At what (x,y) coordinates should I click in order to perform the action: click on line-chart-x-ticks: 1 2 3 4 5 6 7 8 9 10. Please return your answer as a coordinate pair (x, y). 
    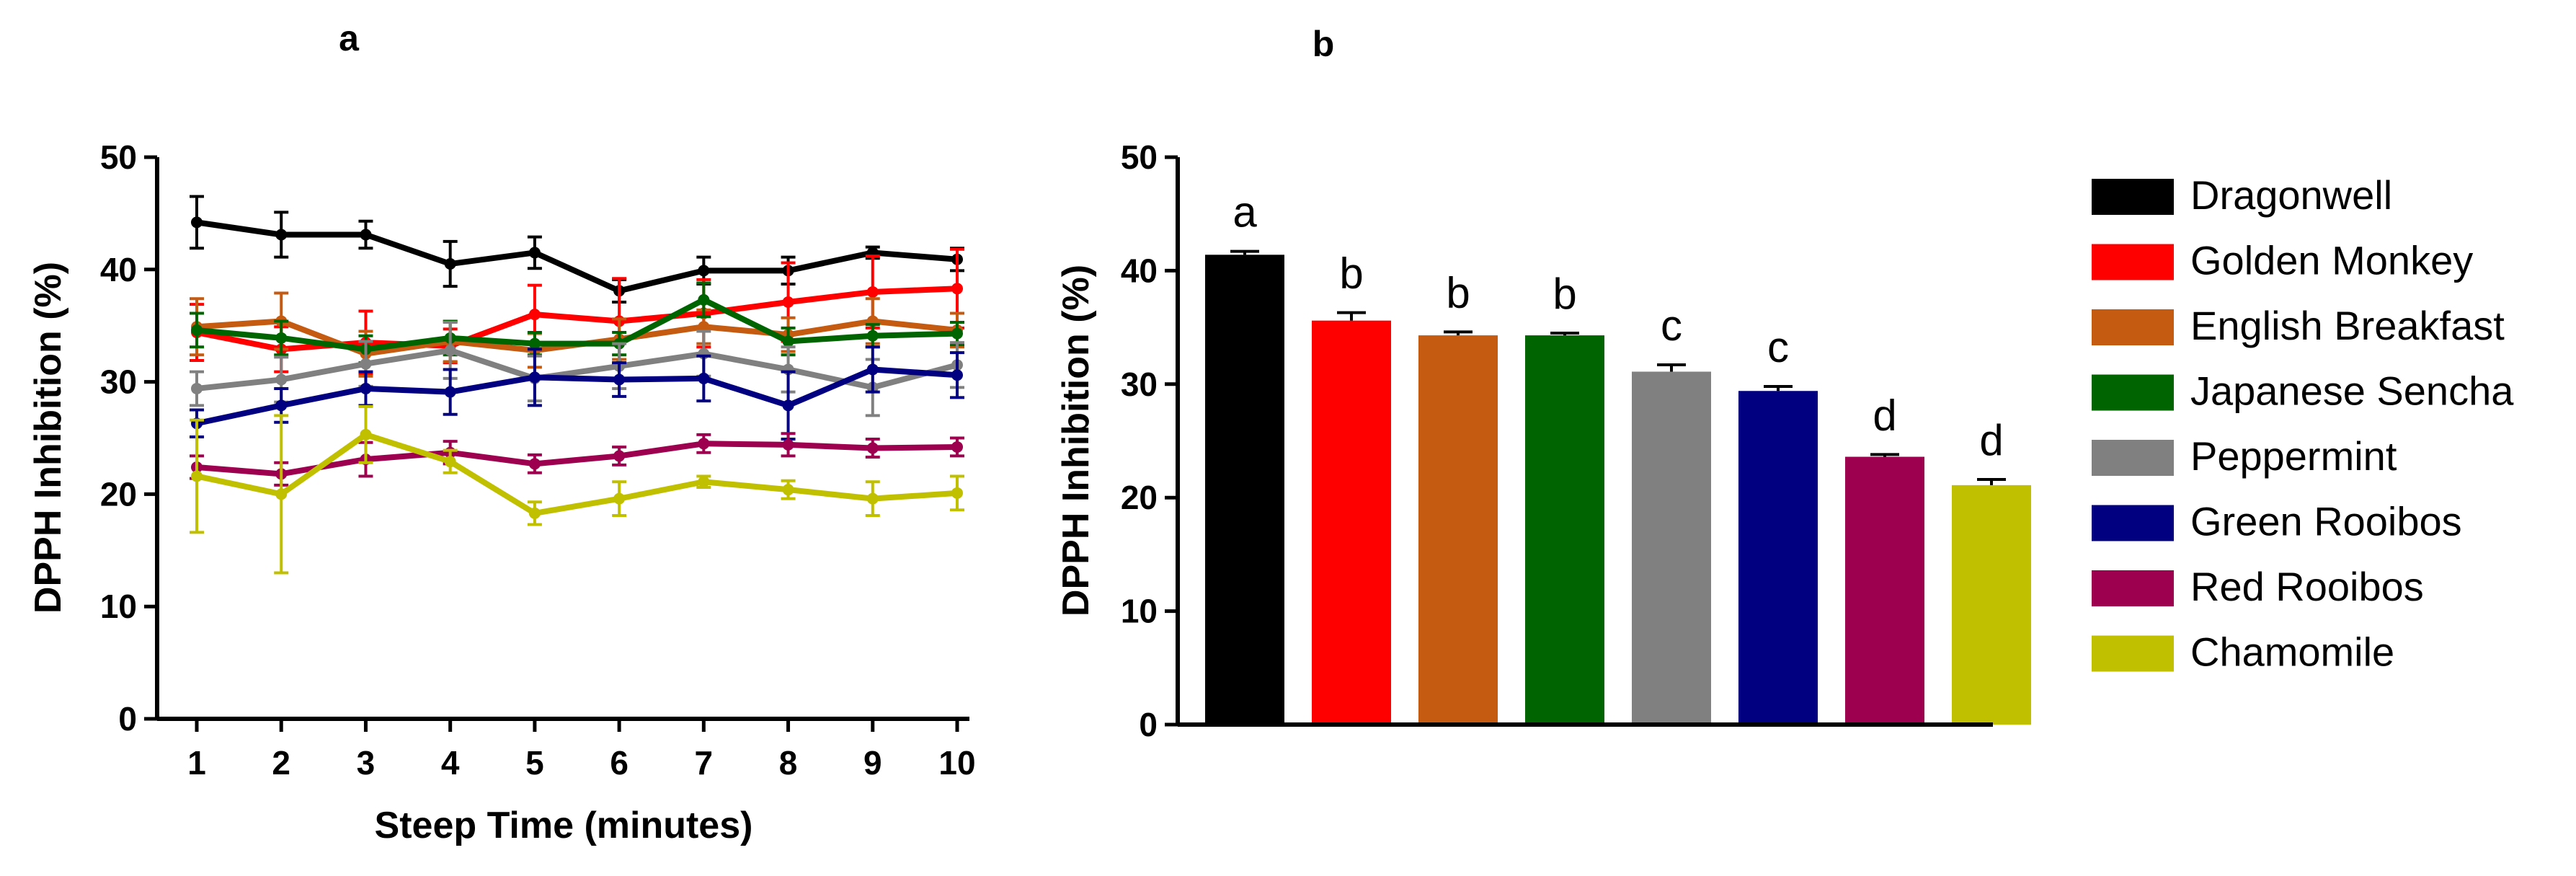
    Looking at the image, I should click on (581, 750).